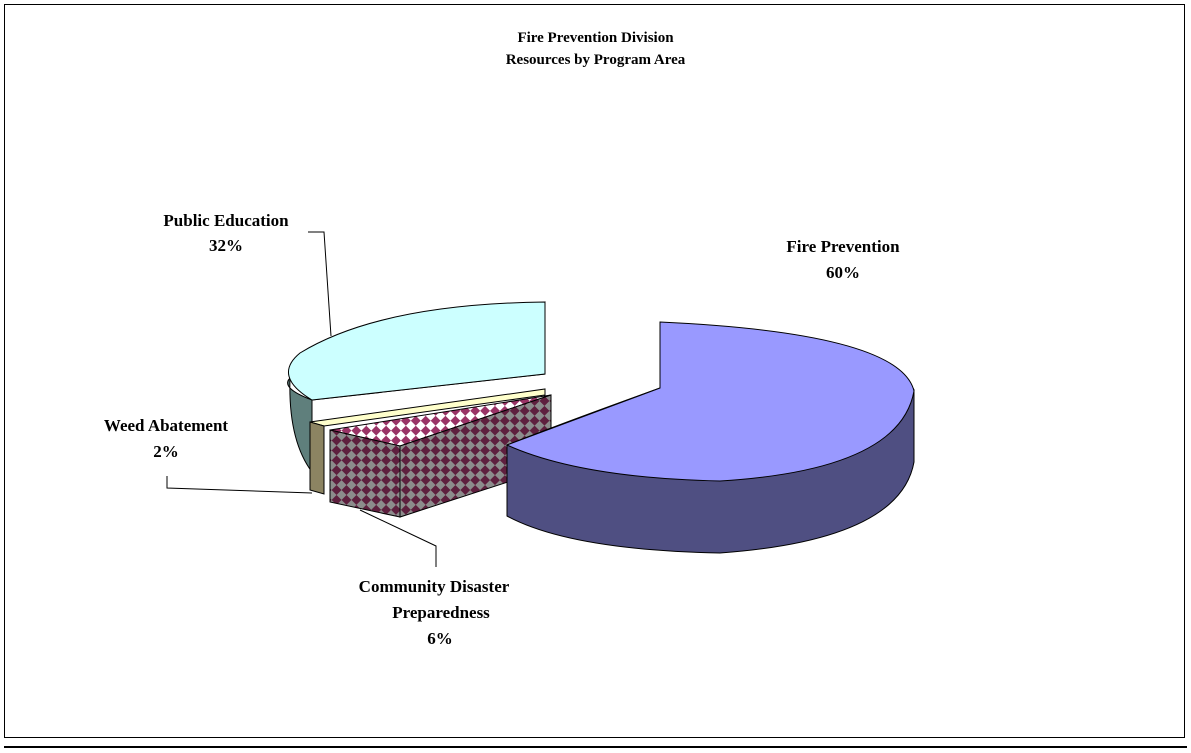 This screenshot has width=1191, height=753. Describe the element at coordinates (398, 538) in the screenshot. I see `leader-line-community-disaster` at that location.